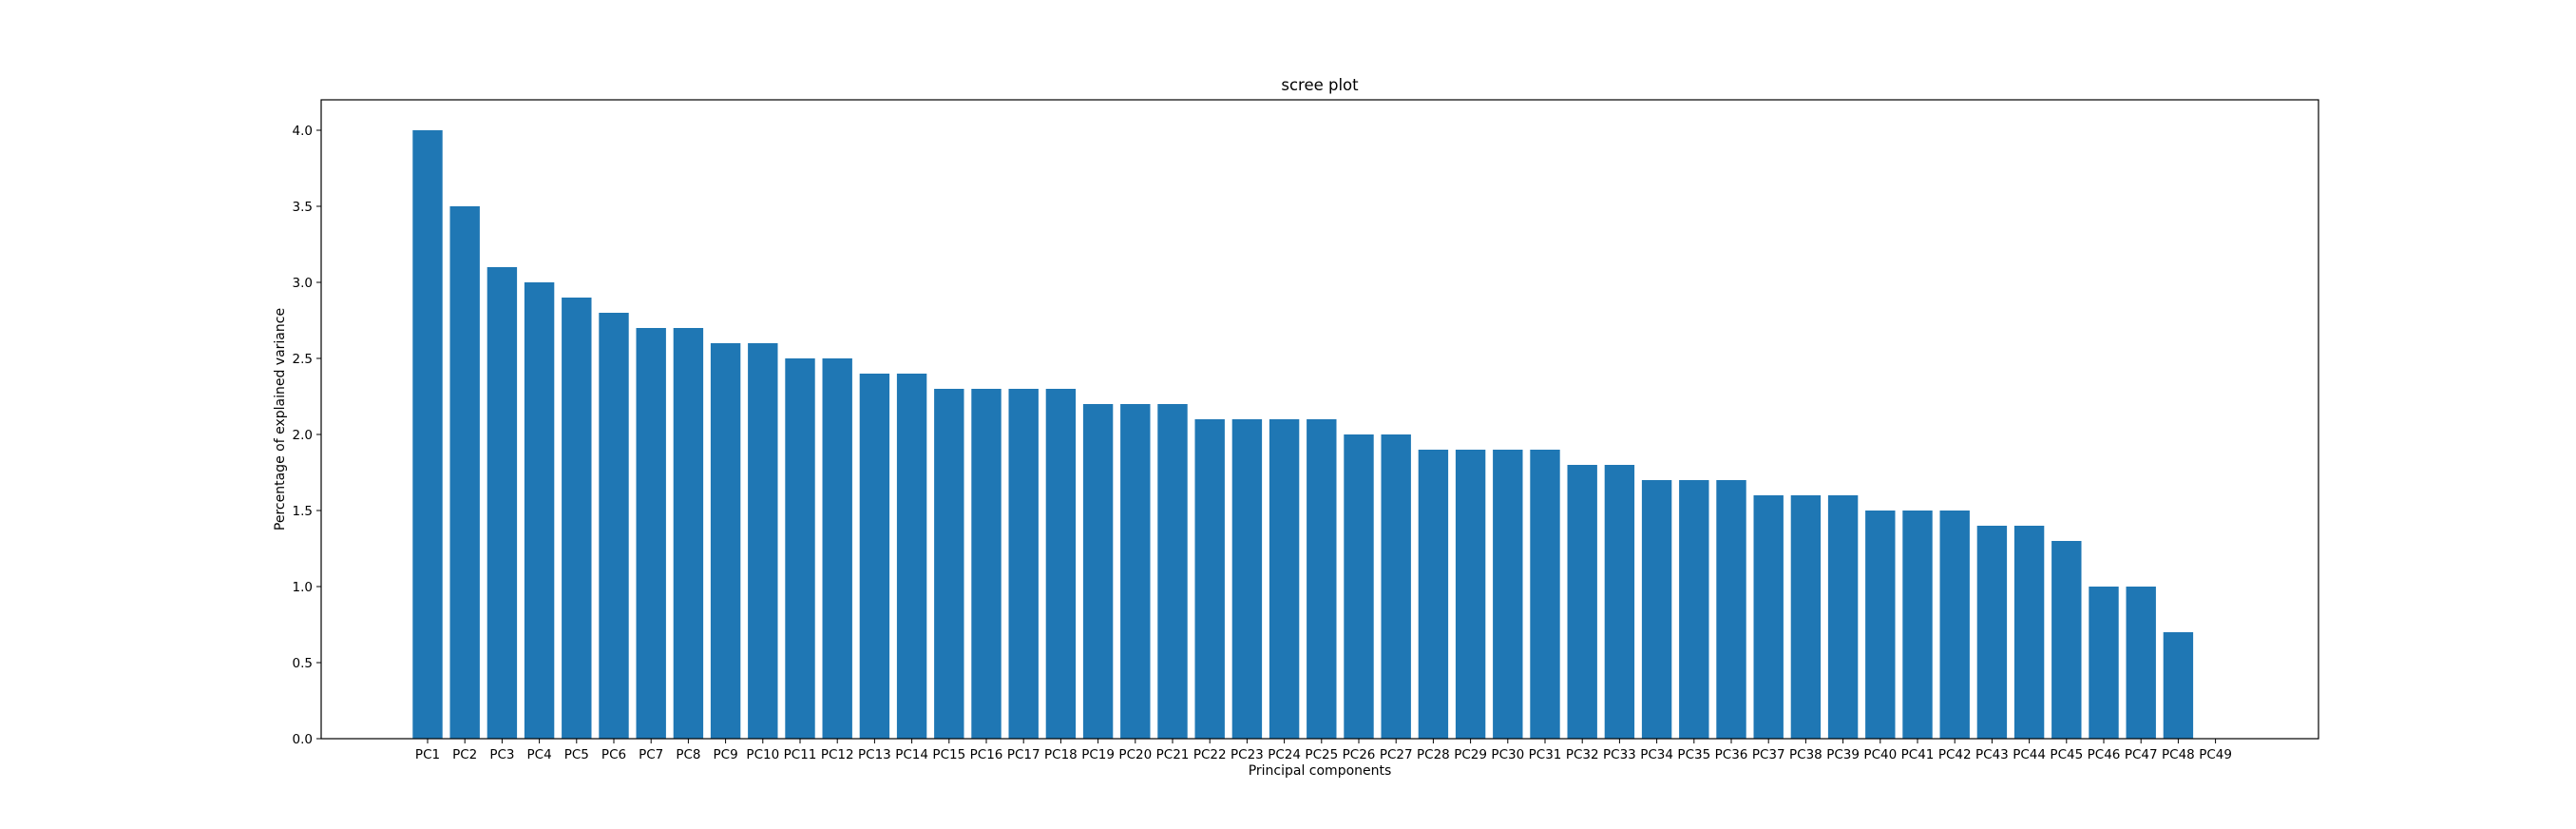 This screenshot has height=829, width=2576. I want to click on bar-pc47, so click(2141, 663).